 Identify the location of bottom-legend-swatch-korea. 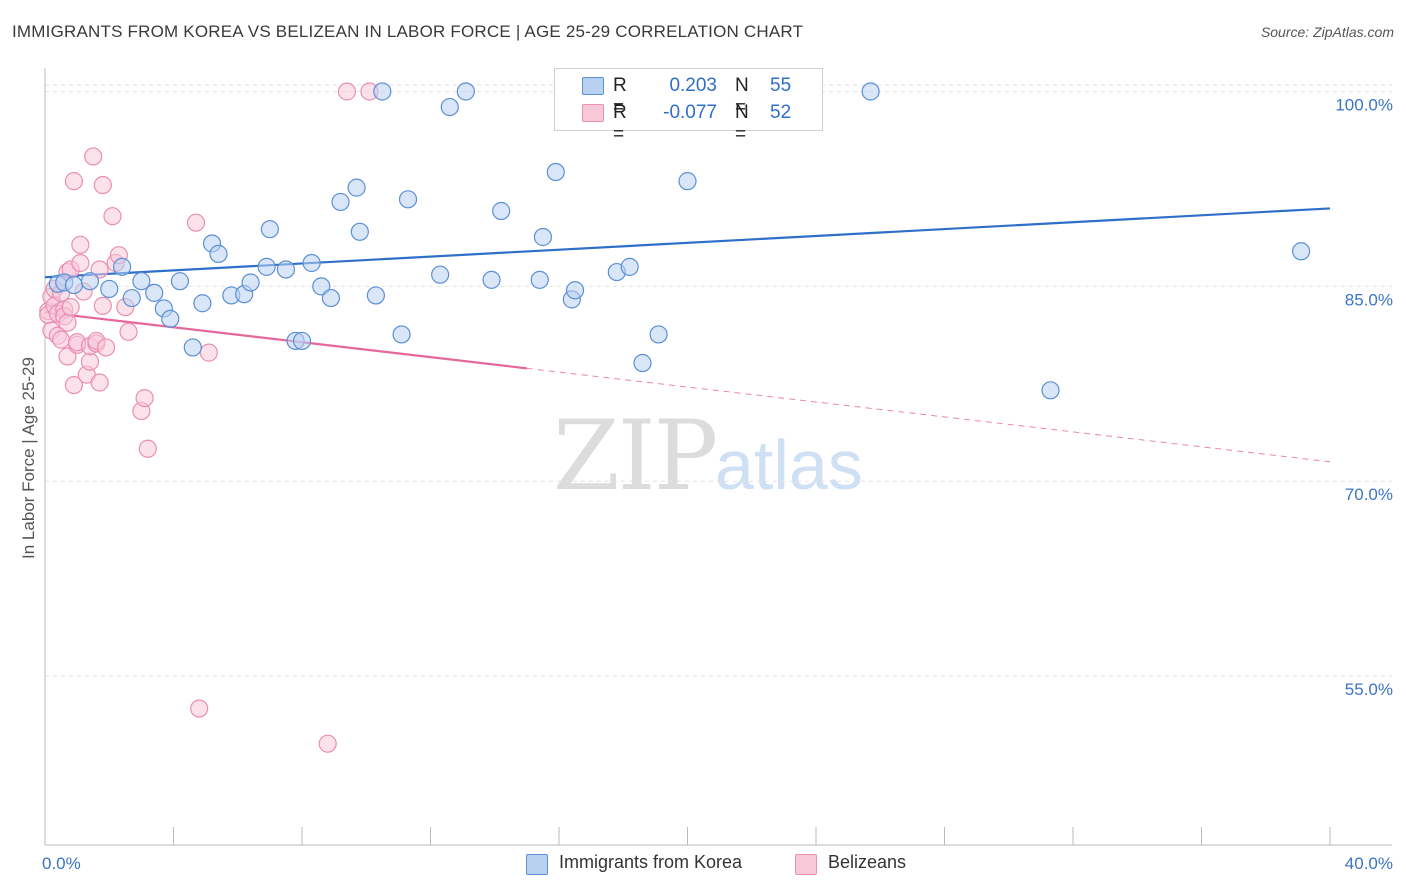
(537, 864).